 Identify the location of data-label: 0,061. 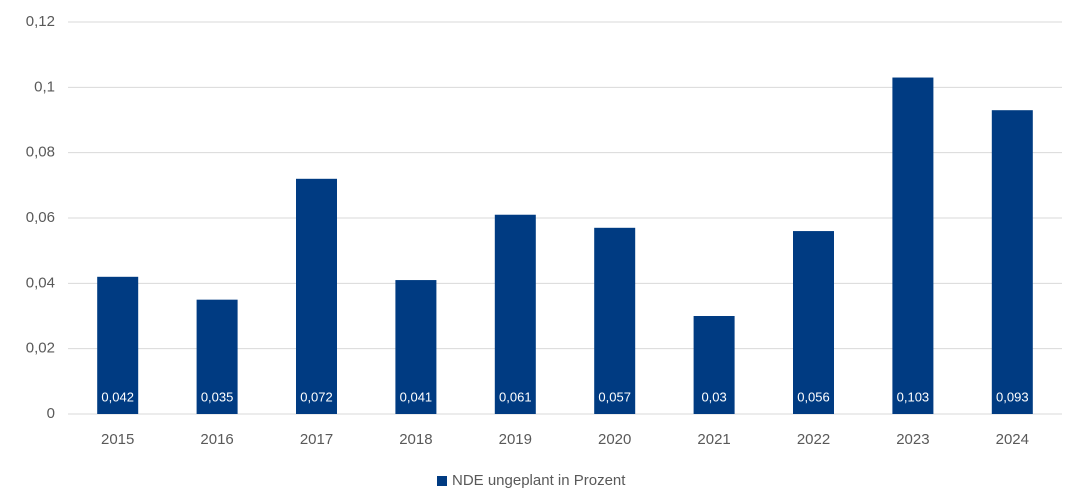
(515, 396).